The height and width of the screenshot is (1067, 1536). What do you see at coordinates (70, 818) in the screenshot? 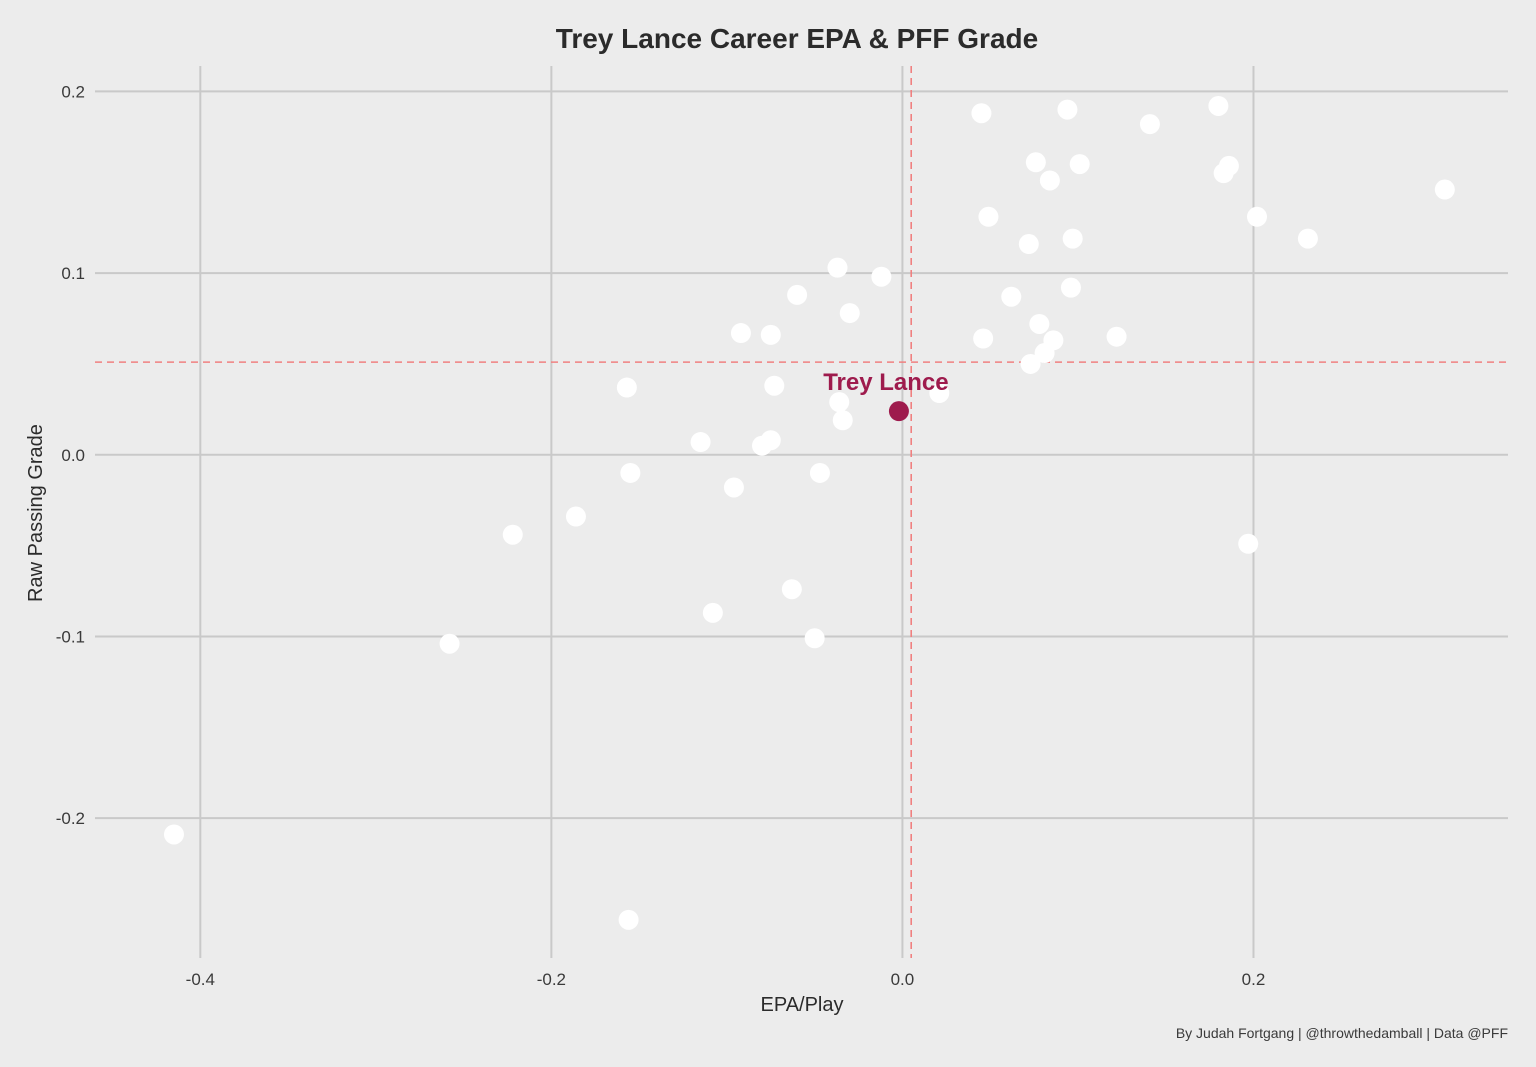
I see `y-tick-label: -0.2` at bounding box center [70, 818].